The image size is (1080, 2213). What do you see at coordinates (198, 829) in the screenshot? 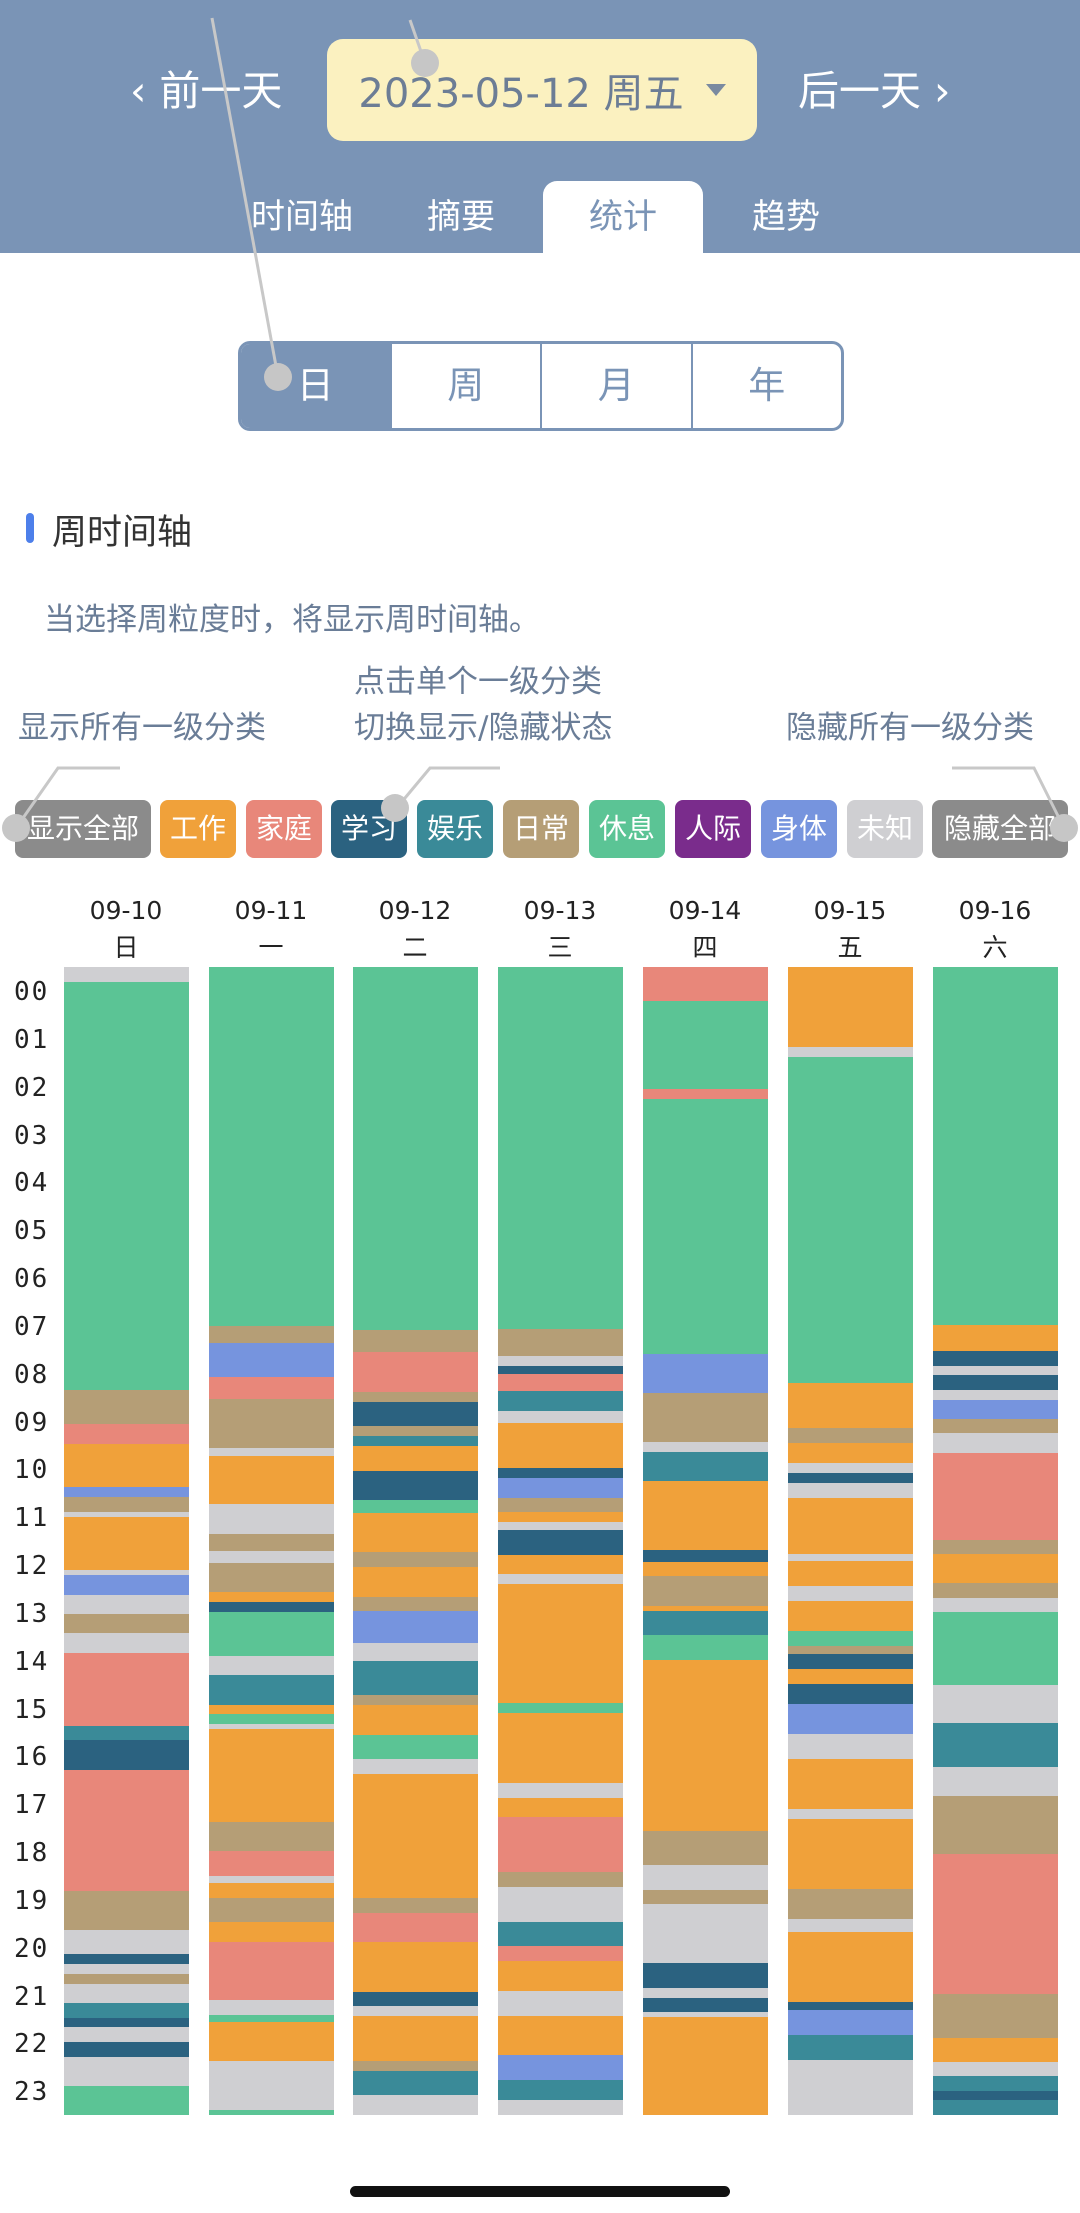
I see `chip-work: 工作` at bounding box center [198, 829].